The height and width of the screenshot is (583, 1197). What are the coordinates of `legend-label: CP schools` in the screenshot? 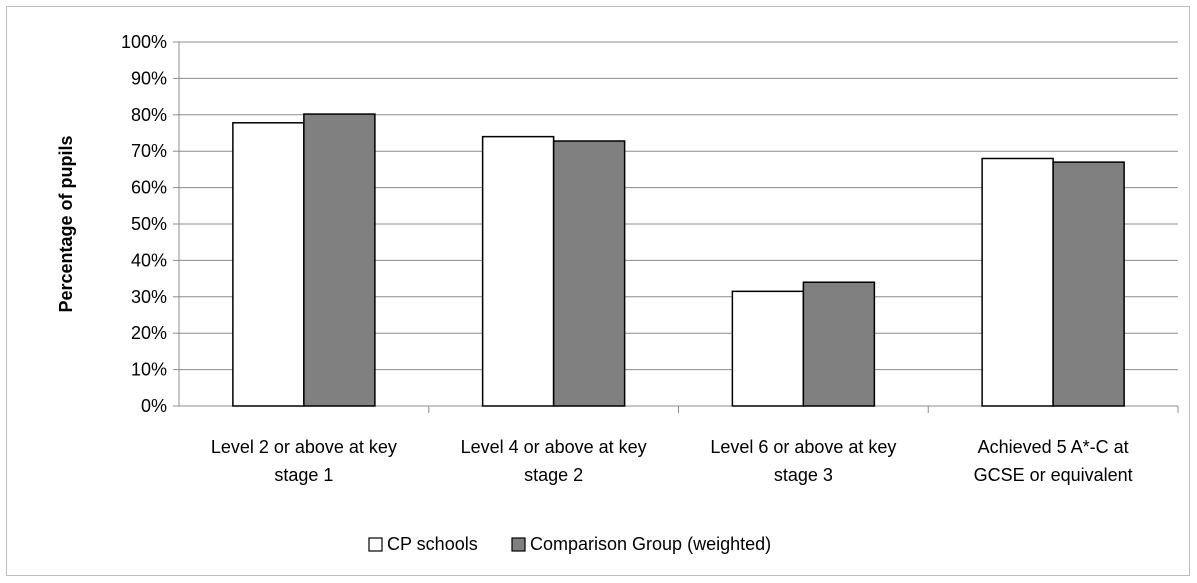 It's located at (432, 544).